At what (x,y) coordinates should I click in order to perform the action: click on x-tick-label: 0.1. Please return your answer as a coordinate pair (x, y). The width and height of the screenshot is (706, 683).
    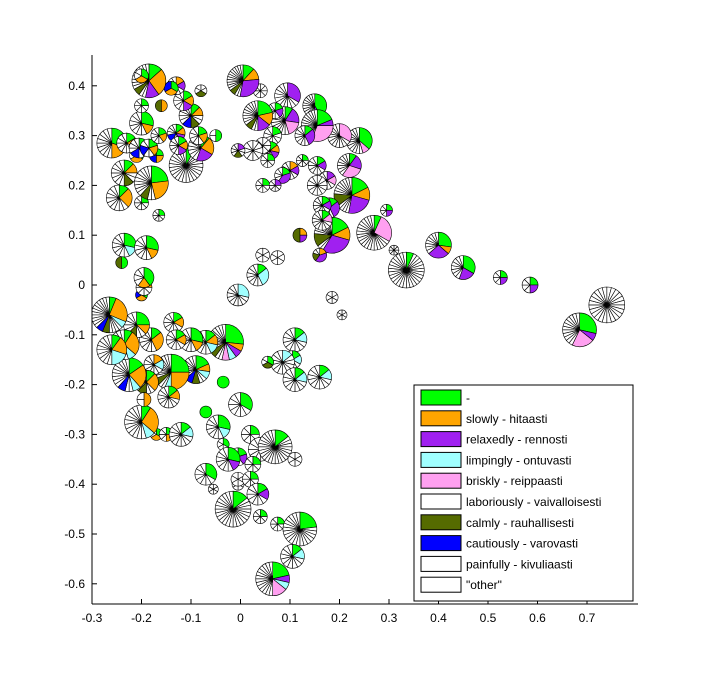
    Looking at the image, I should click on (290, 618).